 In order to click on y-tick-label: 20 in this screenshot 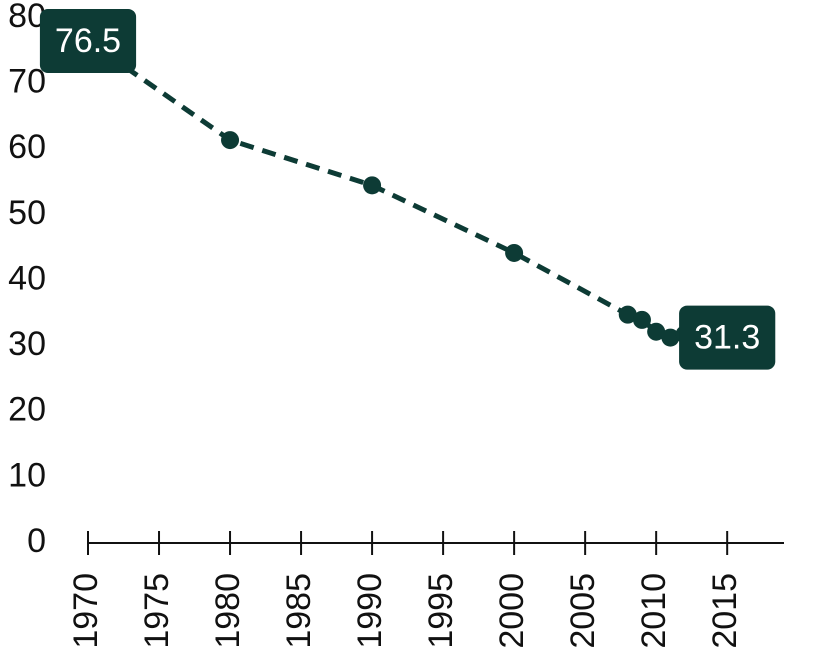, I will do `click(27, 410)`.